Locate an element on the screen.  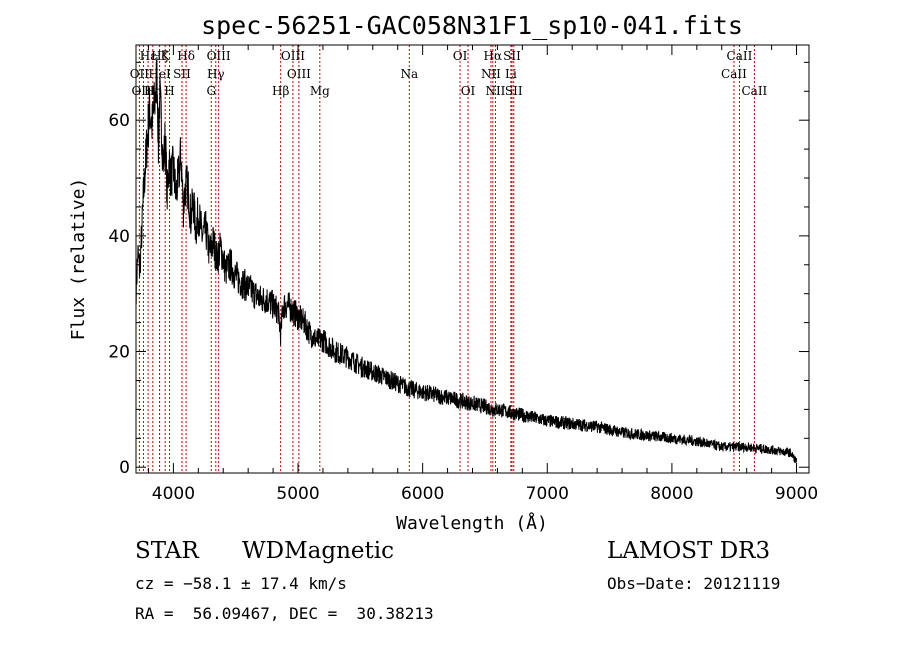
line-label-4: H is located at coordinates (169, 91).